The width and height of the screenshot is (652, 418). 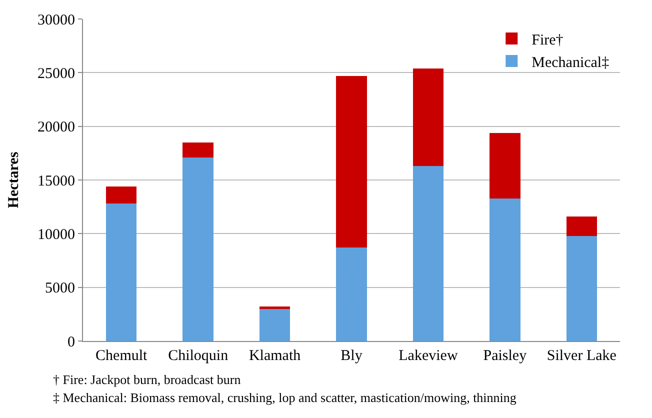 What do you see at coordinates (571, 62) in the screenshot?
I see `legend-label: Mechanical‡` at bounding box center [571, 62].